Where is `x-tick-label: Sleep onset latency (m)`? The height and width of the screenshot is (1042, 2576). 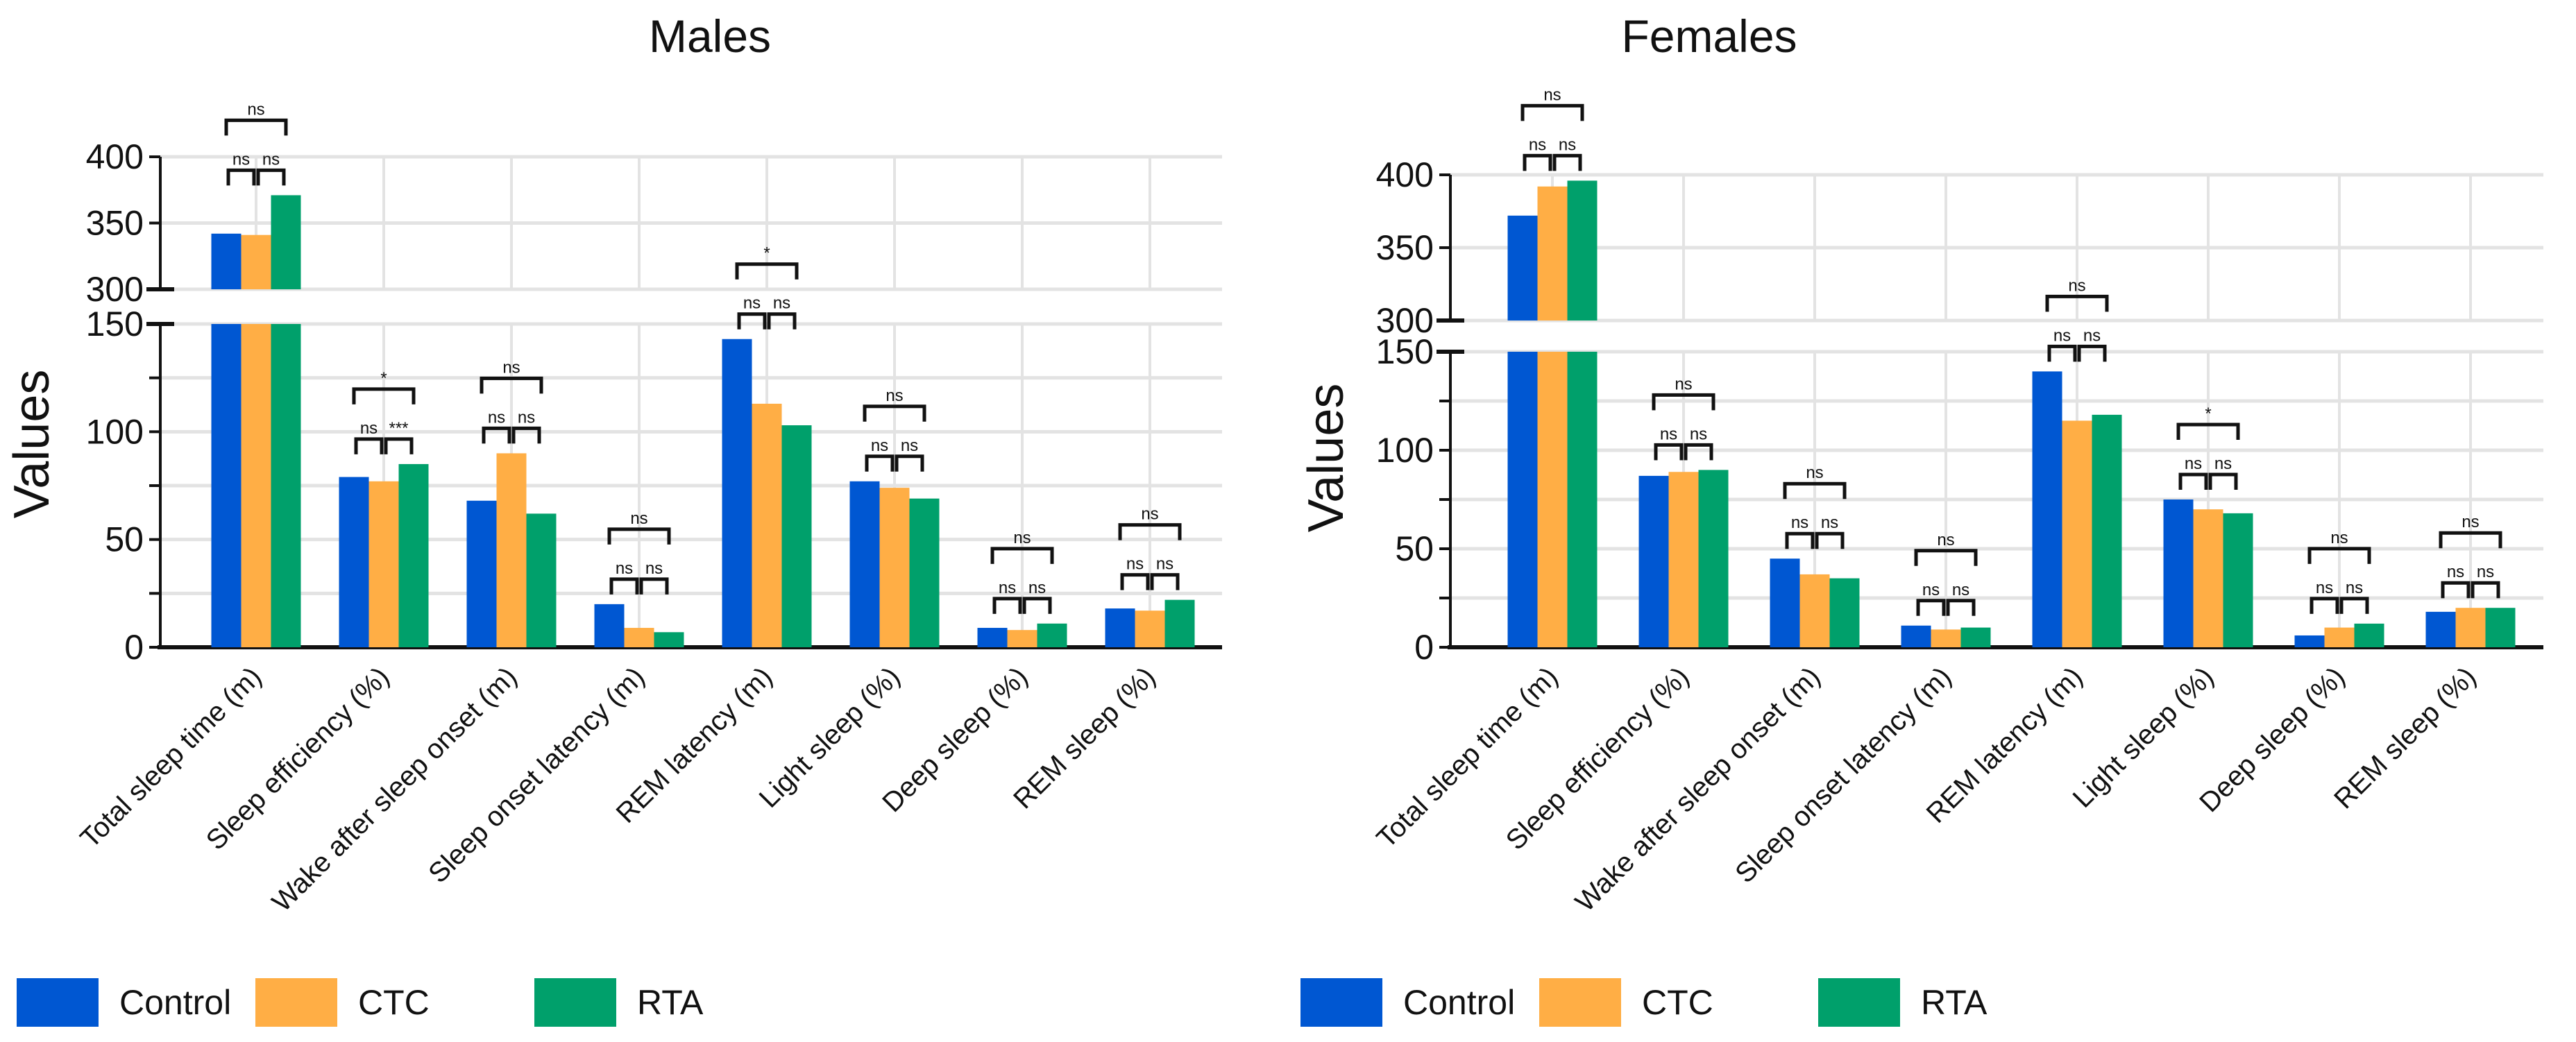
x-tick-label: Sleep onset latency (m) is located at coordinates (1843, 775).